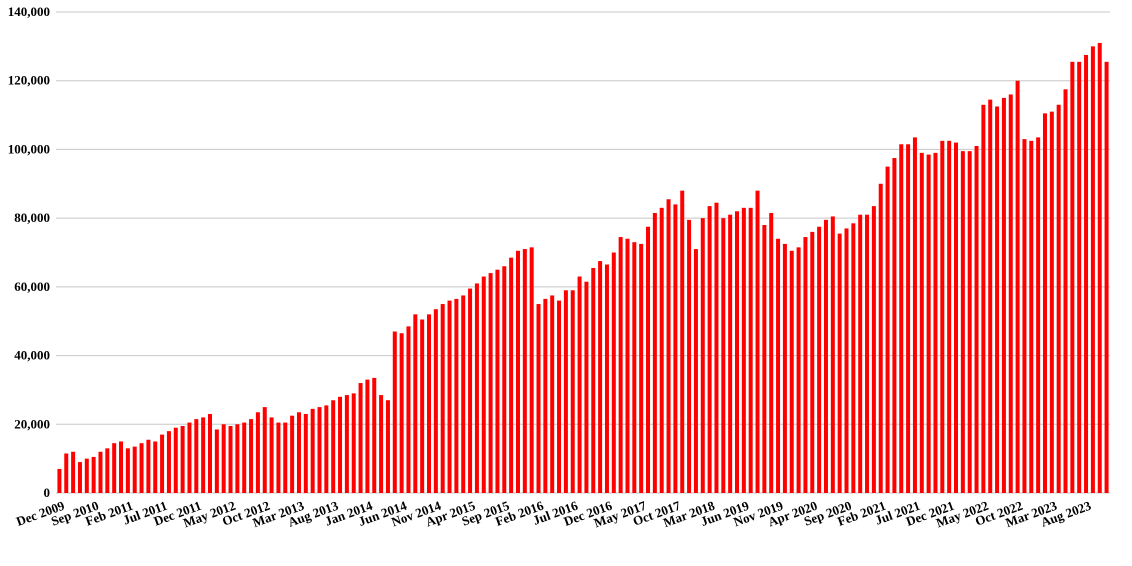  Describe the element at coordinates (32, 423) in the screenshot. I see `y-tick-label: 20,000` at that location.